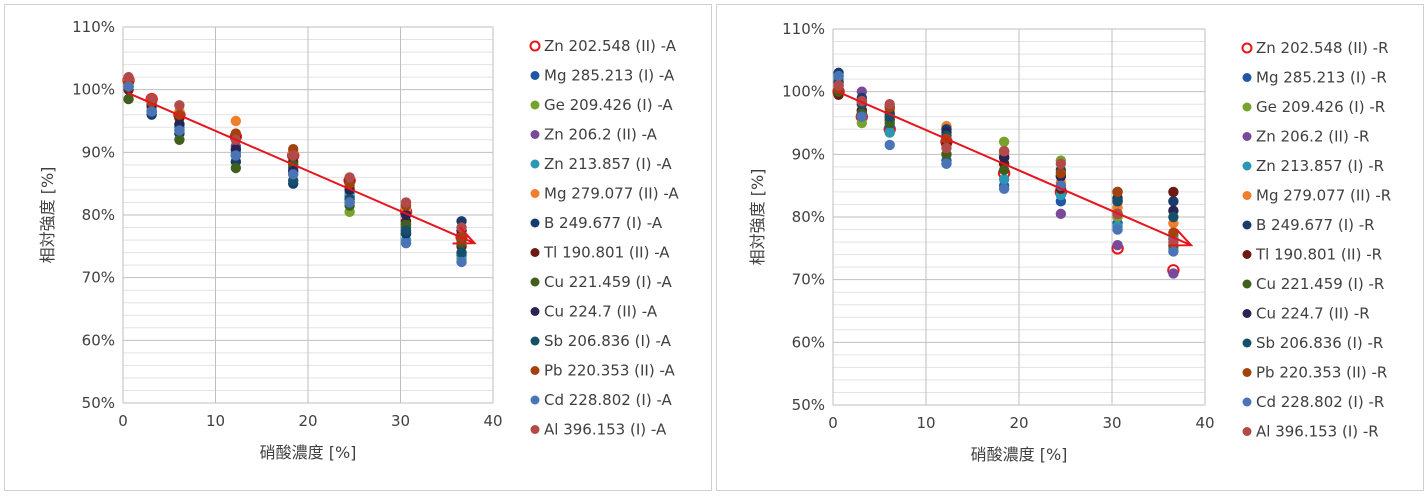 The height and width of the screenshot is (497, 1428). What do you see at coordinates (1322, 48) in the screenshot?
I see `legend-label: Zn 202.548 (II) -R` at bounding box center [1322, 48].